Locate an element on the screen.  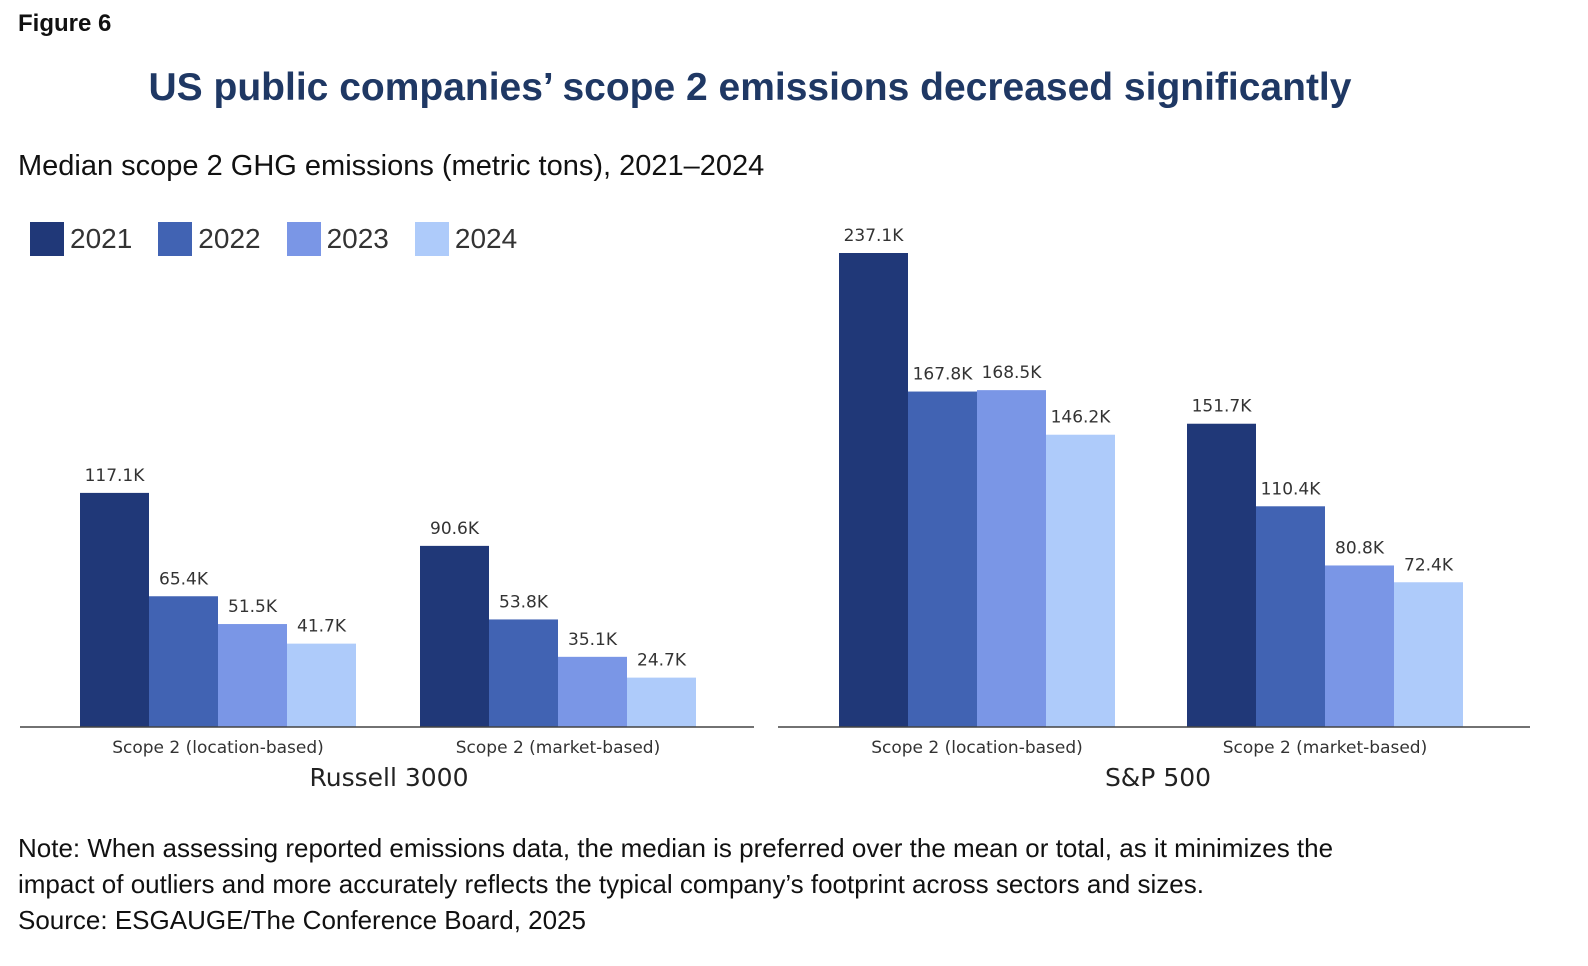
legend-item-2024: 2024 is located at coordinates (466, 239).